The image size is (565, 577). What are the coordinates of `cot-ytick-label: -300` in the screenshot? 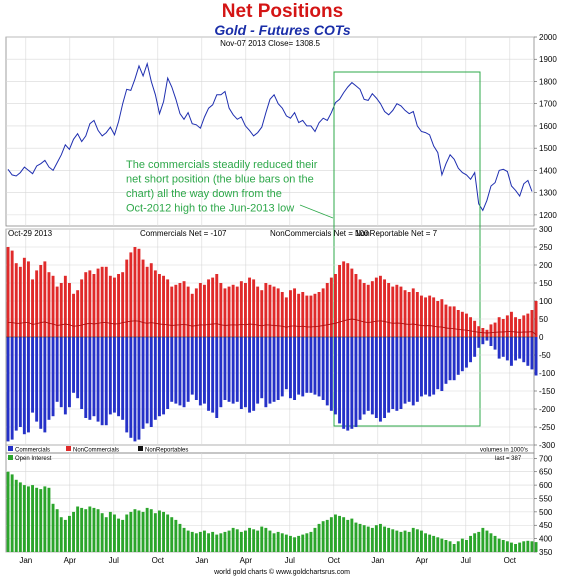 It's located at (547, 445).